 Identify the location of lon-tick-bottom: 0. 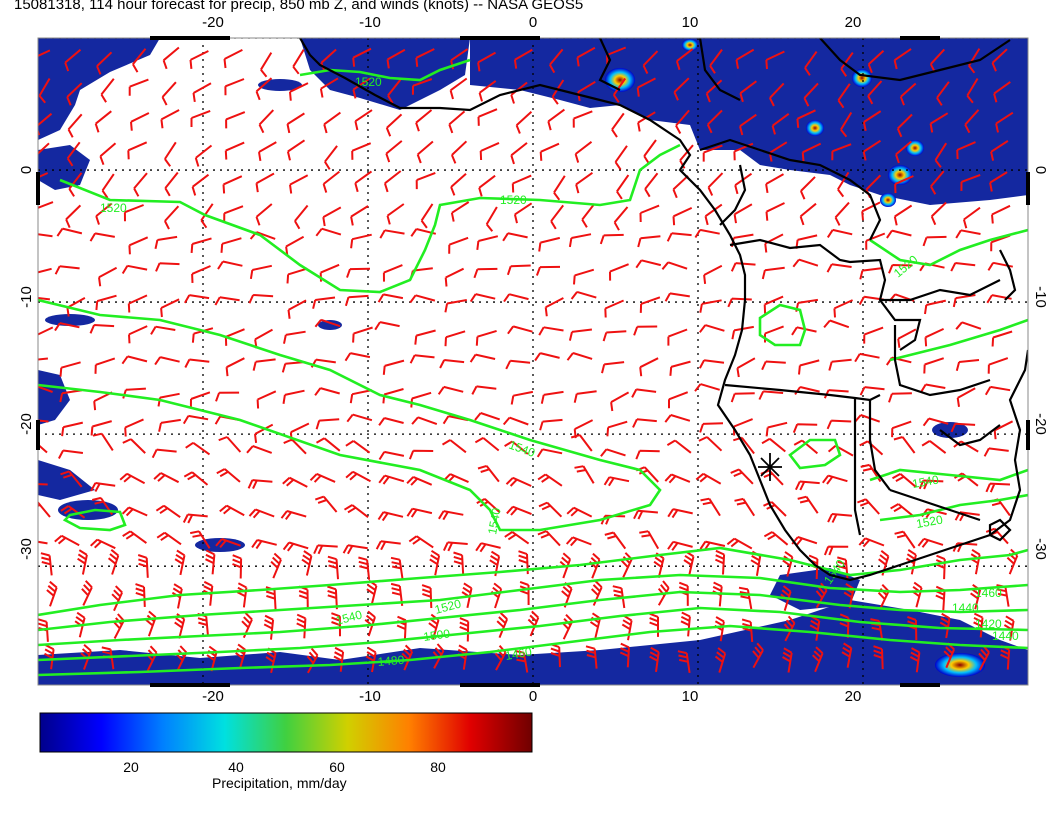
(533, 696).